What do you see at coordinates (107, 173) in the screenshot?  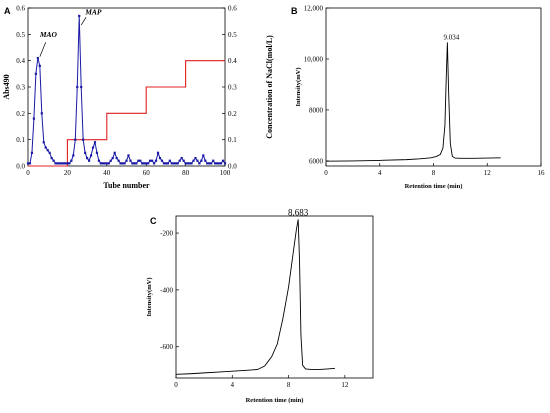 I see `x-tick-label: 40` at bounding box center [107, 173].